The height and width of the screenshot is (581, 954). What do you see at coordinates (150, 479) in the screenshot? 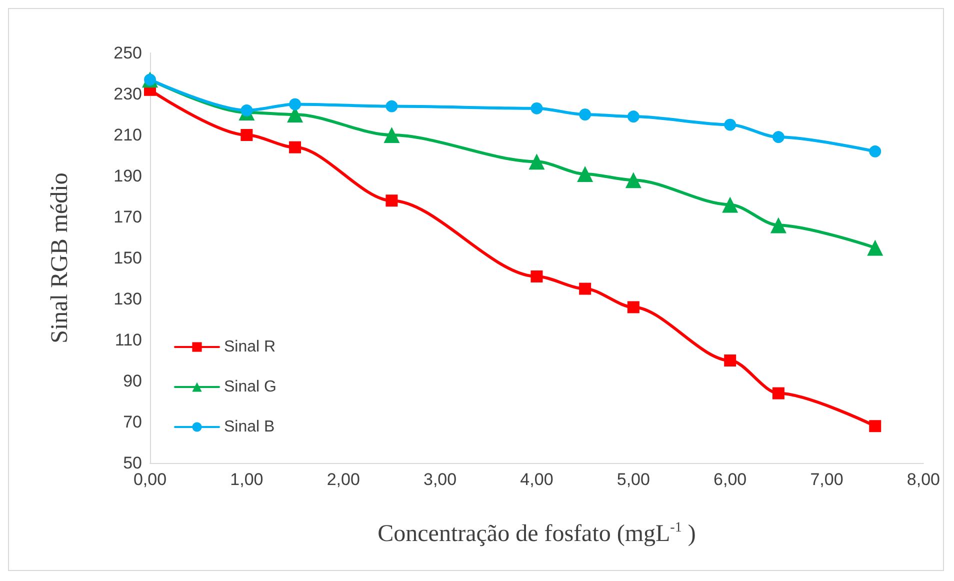
I see `x-tick-label: 0,00` at bounding box center [150, 479].